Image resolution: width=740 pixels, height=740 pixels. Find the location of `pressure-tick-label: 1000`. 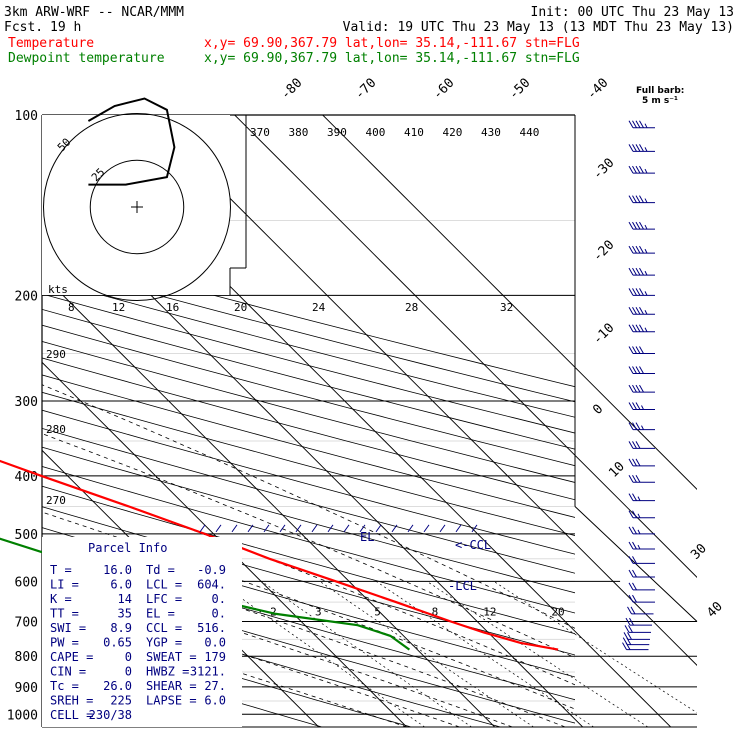

pressure-tick-label: 1000 is located at coordinates (22, 715).